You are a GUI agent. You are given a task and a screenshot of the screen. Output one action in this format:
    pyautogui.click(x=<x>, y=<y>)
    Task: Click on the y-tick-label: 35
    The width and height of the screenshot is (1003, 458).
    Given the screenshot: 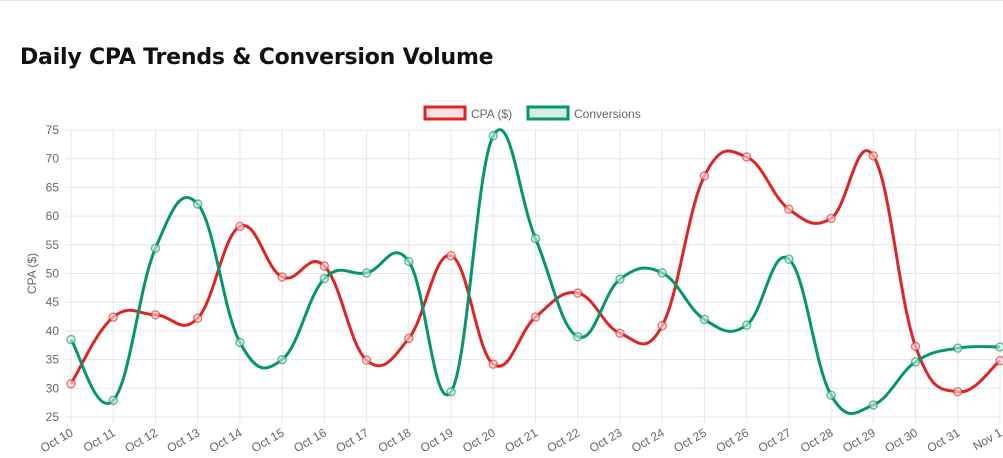 What is the action you would take?
    pyautogui.click(x=53, y=360)
    